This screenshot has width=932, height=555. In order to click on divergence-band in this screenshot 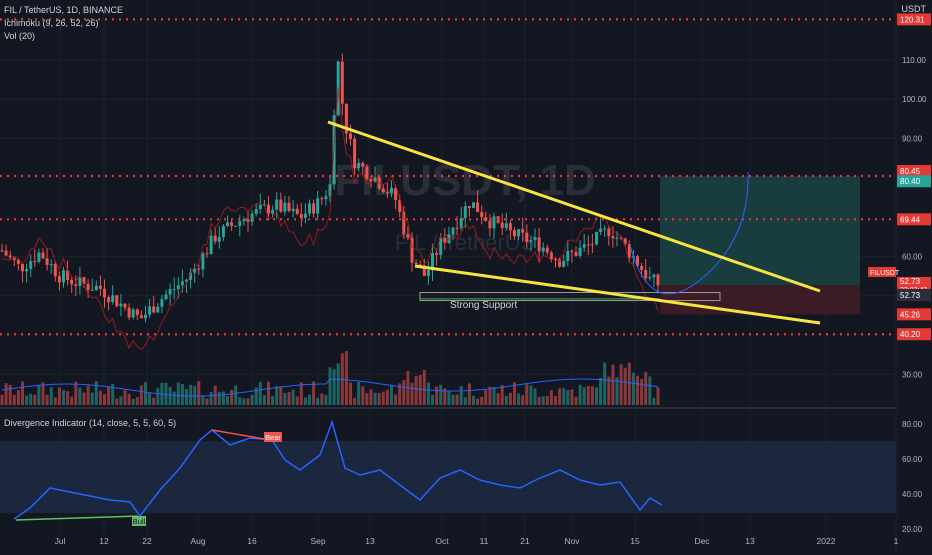, I will do `click(448, 477)`.